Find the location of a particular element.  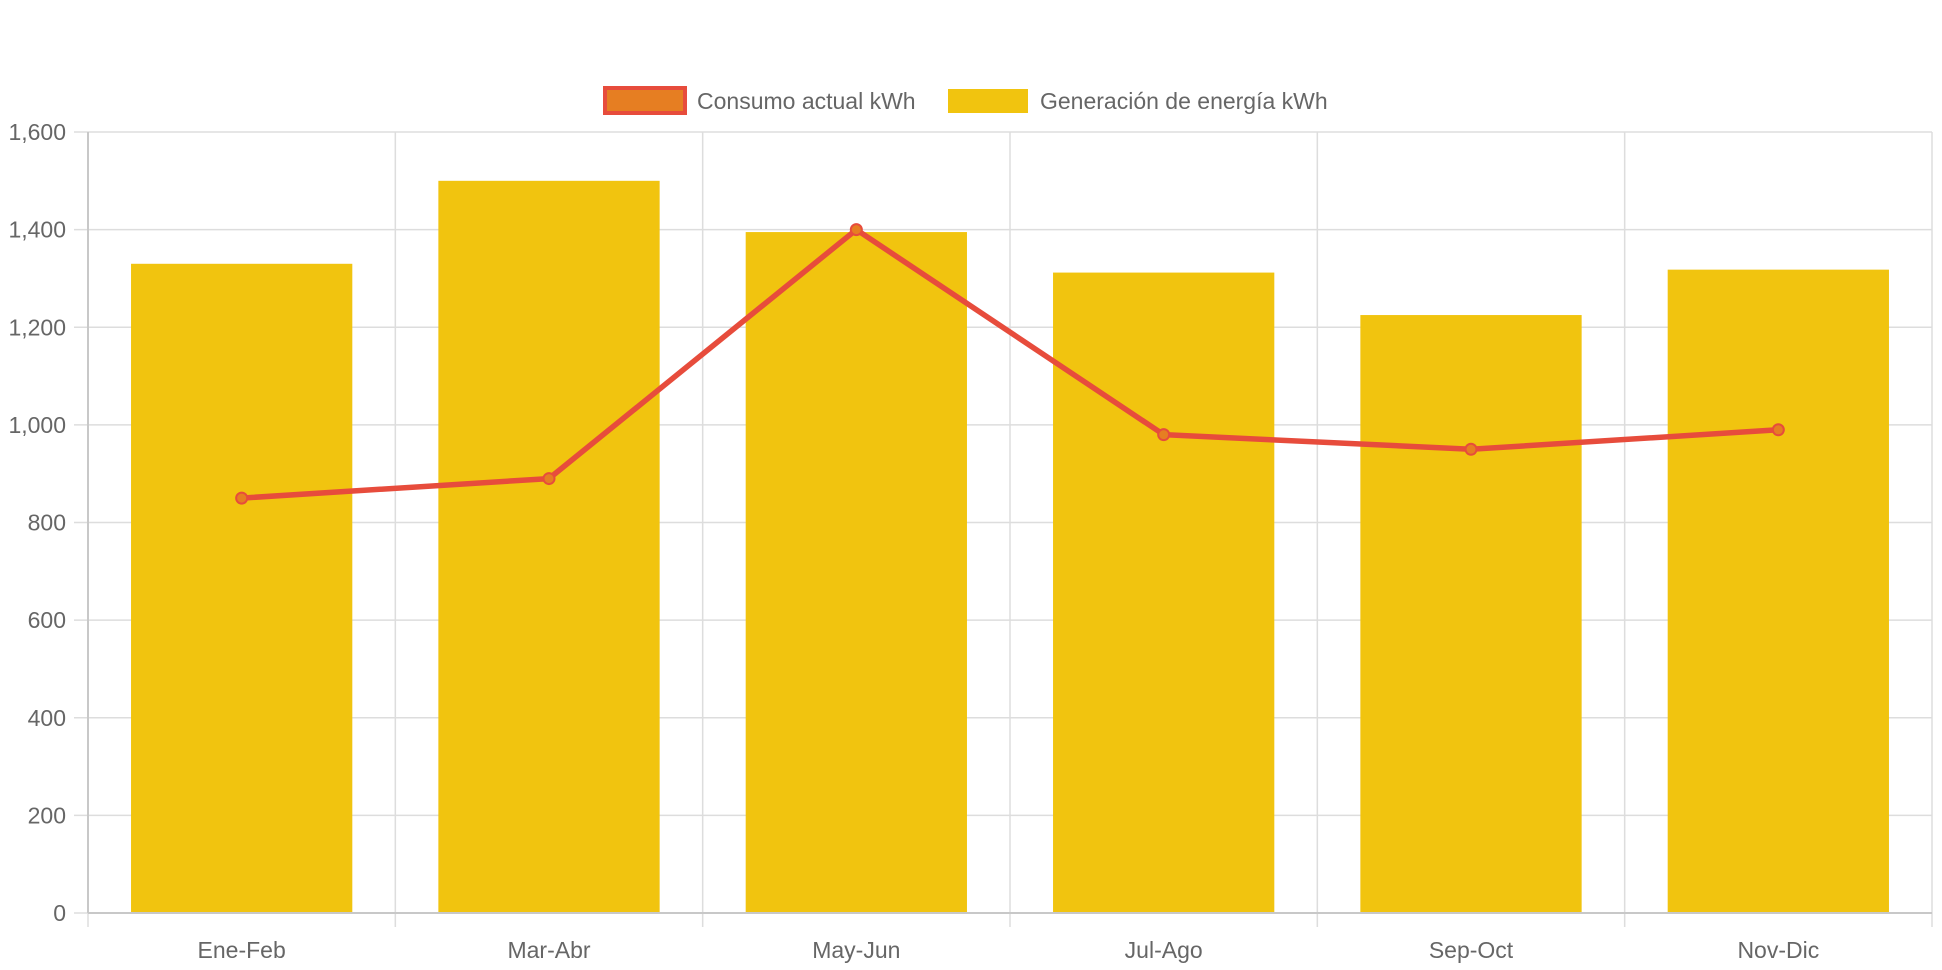

x-tick-label: Jul-Ago is located at coordinates (1164, 950).